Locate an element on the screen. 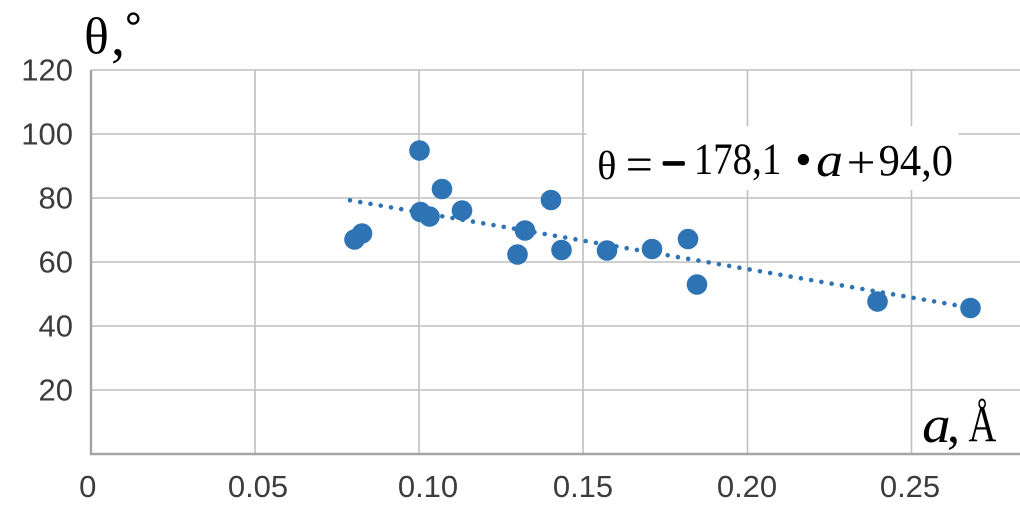  svg-text: 178,1 is located at coordinates (738, 159).